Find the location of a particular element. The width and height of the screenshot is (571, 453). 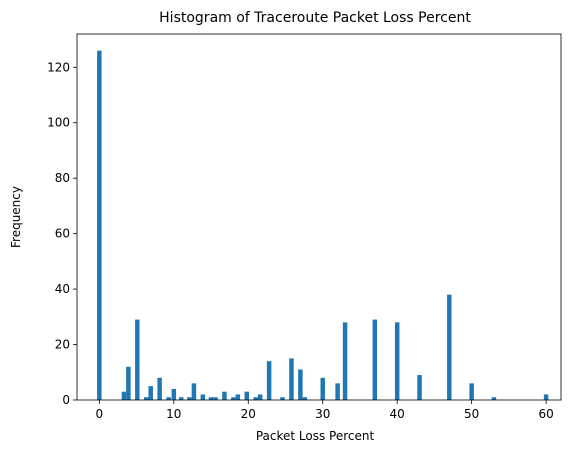

x-axis-ticks: 0 10 20 30 40 50 60 is located at coordinates (325, 410).